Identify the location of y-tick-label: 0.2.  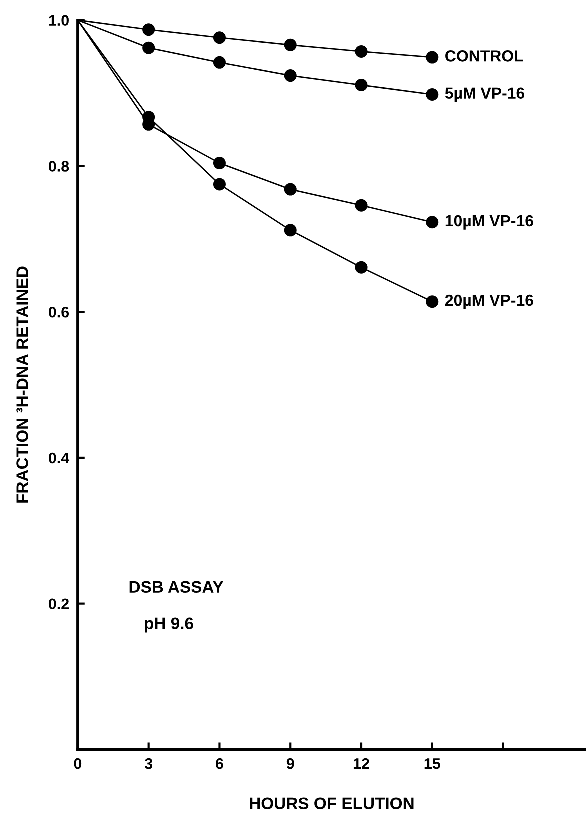
(58, 604).